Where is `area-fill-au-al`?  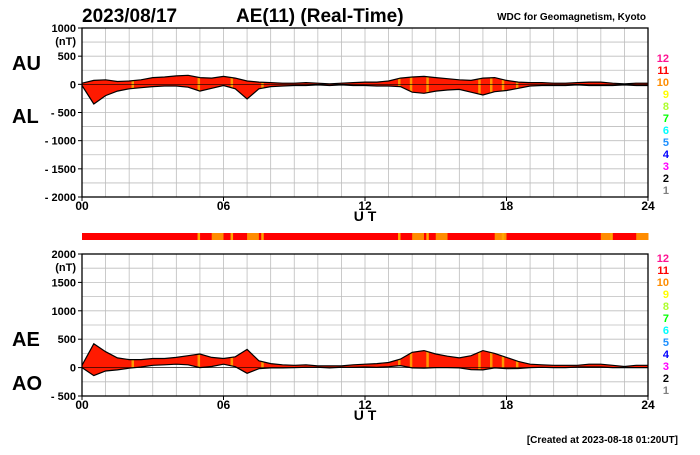
area-fill-au-al is located at coordinates (365, 89).